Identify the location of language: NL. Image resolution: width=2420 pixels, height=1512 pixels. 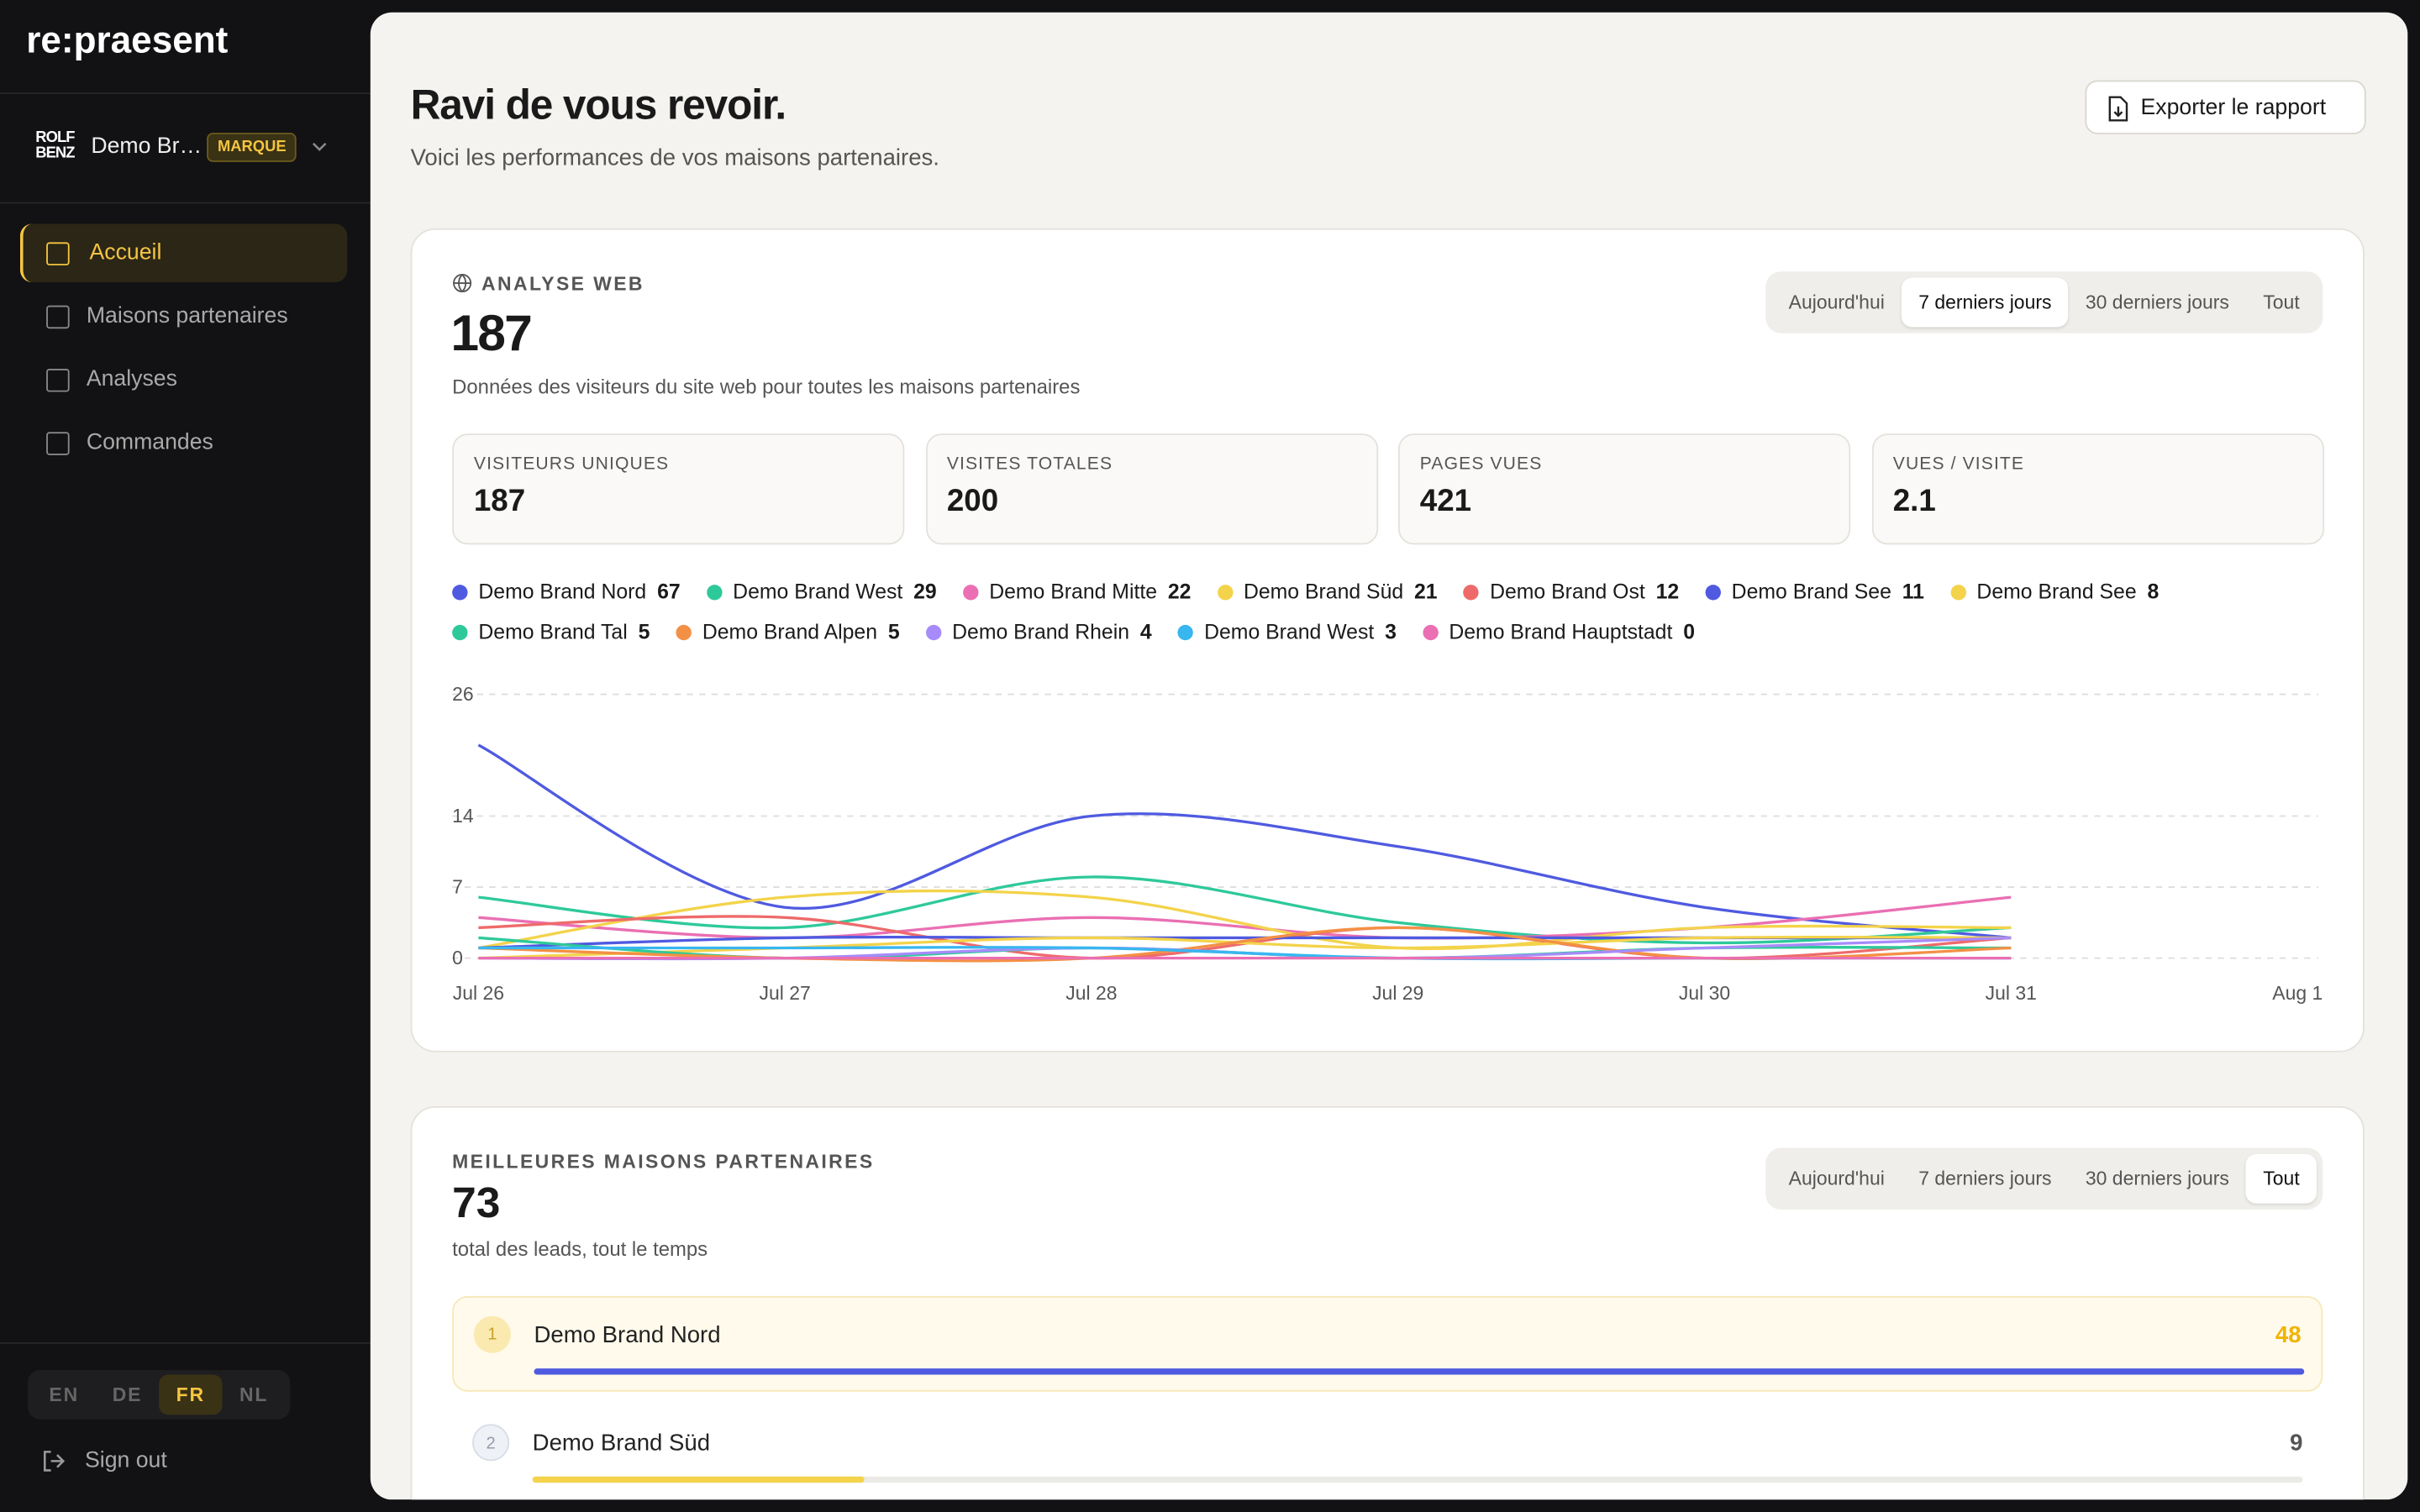
(254, 1394).